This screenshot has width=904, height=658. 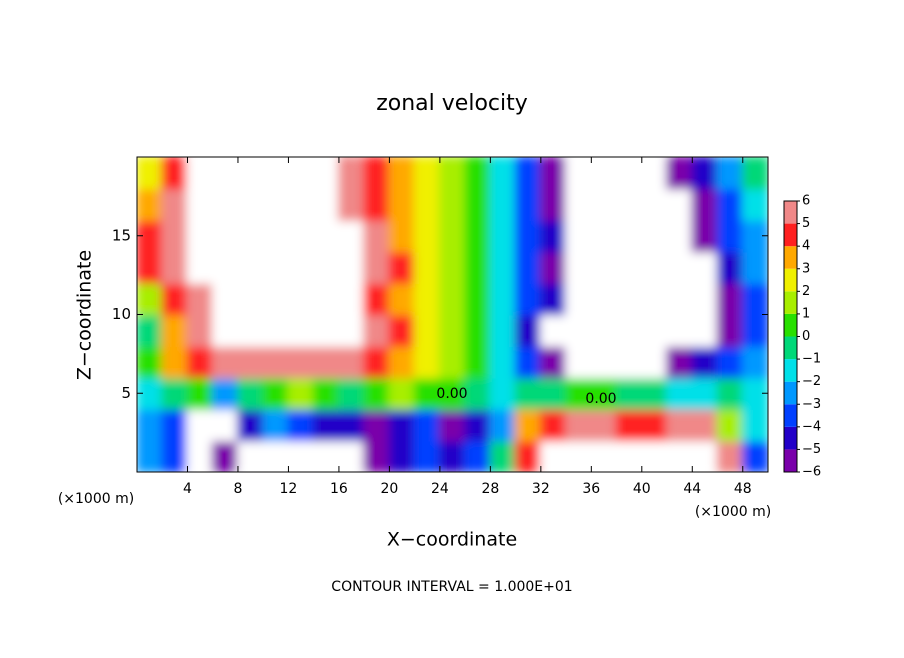 I want to click on colorbar-label: 6, so click(x=806, y=201).